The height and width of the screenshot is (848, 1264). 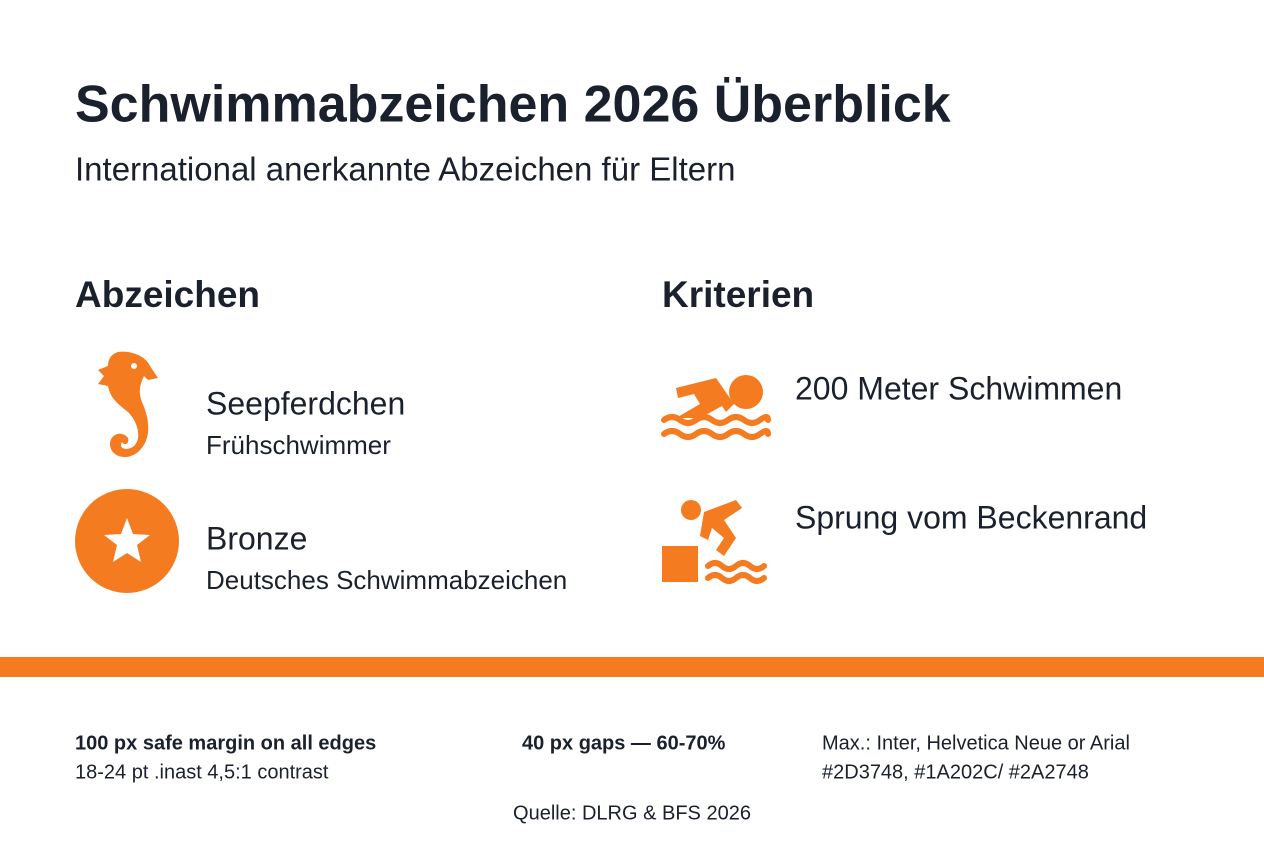 What do you see at coordinates (976, 743) in the screenshot?
I see `footer-note: Max.: Inter, Helvetica Neue or Arial` at bounding box center [976, 743].